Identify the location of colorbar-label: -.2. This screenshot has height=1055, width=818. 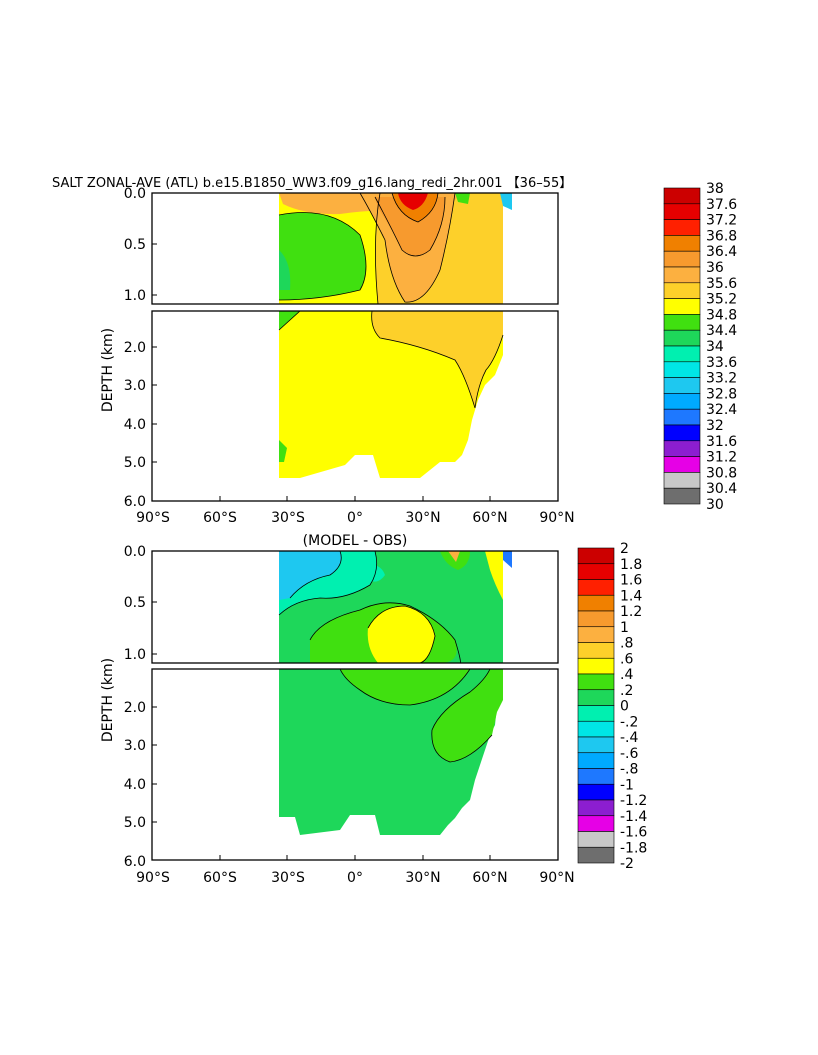
(629, 722).